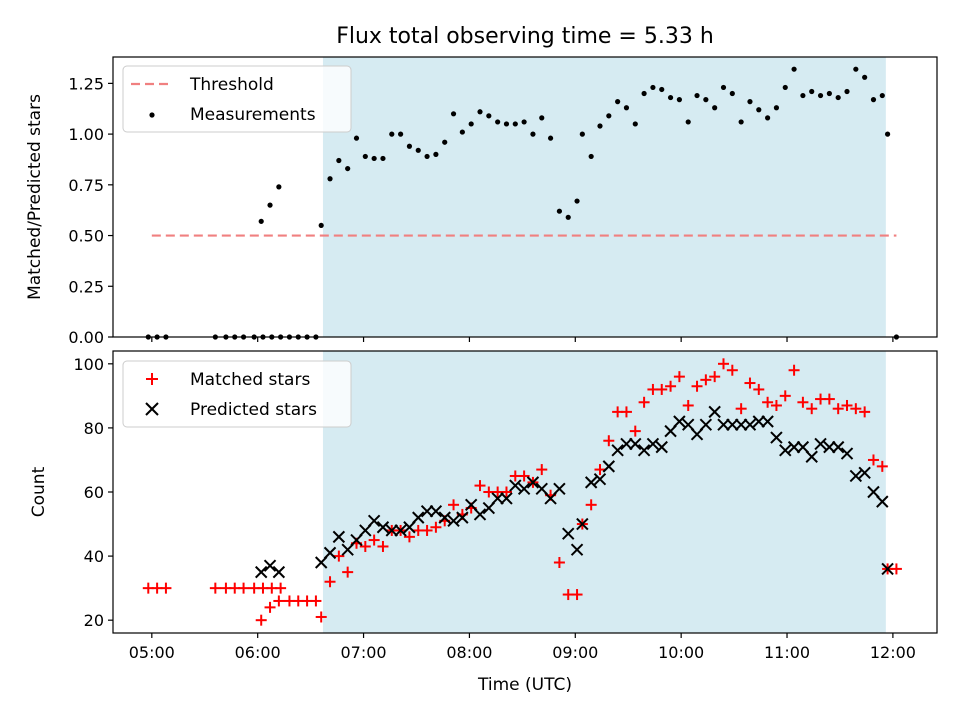 This screenshot has height=720, width=960. I want to click on legend-measurements-label: Measurements, so click(253, 115).